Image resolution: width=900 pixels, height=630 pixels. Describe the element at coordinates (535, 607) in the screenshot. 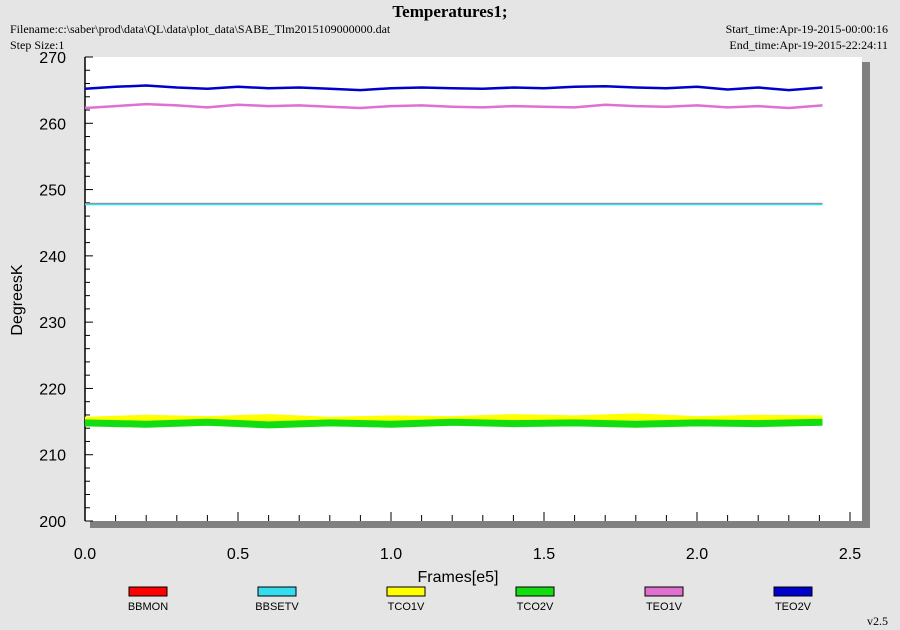

I see `legend-label-tco2v: TCO2V` at that location.